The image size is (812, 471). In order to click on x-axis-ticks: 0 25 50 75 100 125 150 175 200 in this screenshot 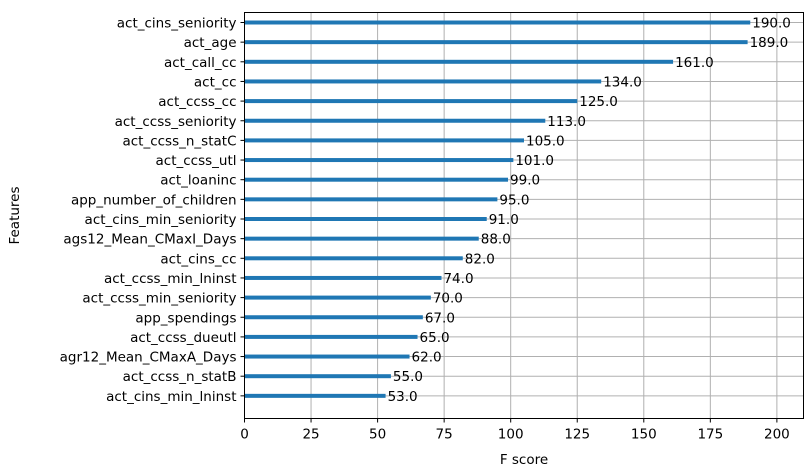, I will do `click(515, 430)`.